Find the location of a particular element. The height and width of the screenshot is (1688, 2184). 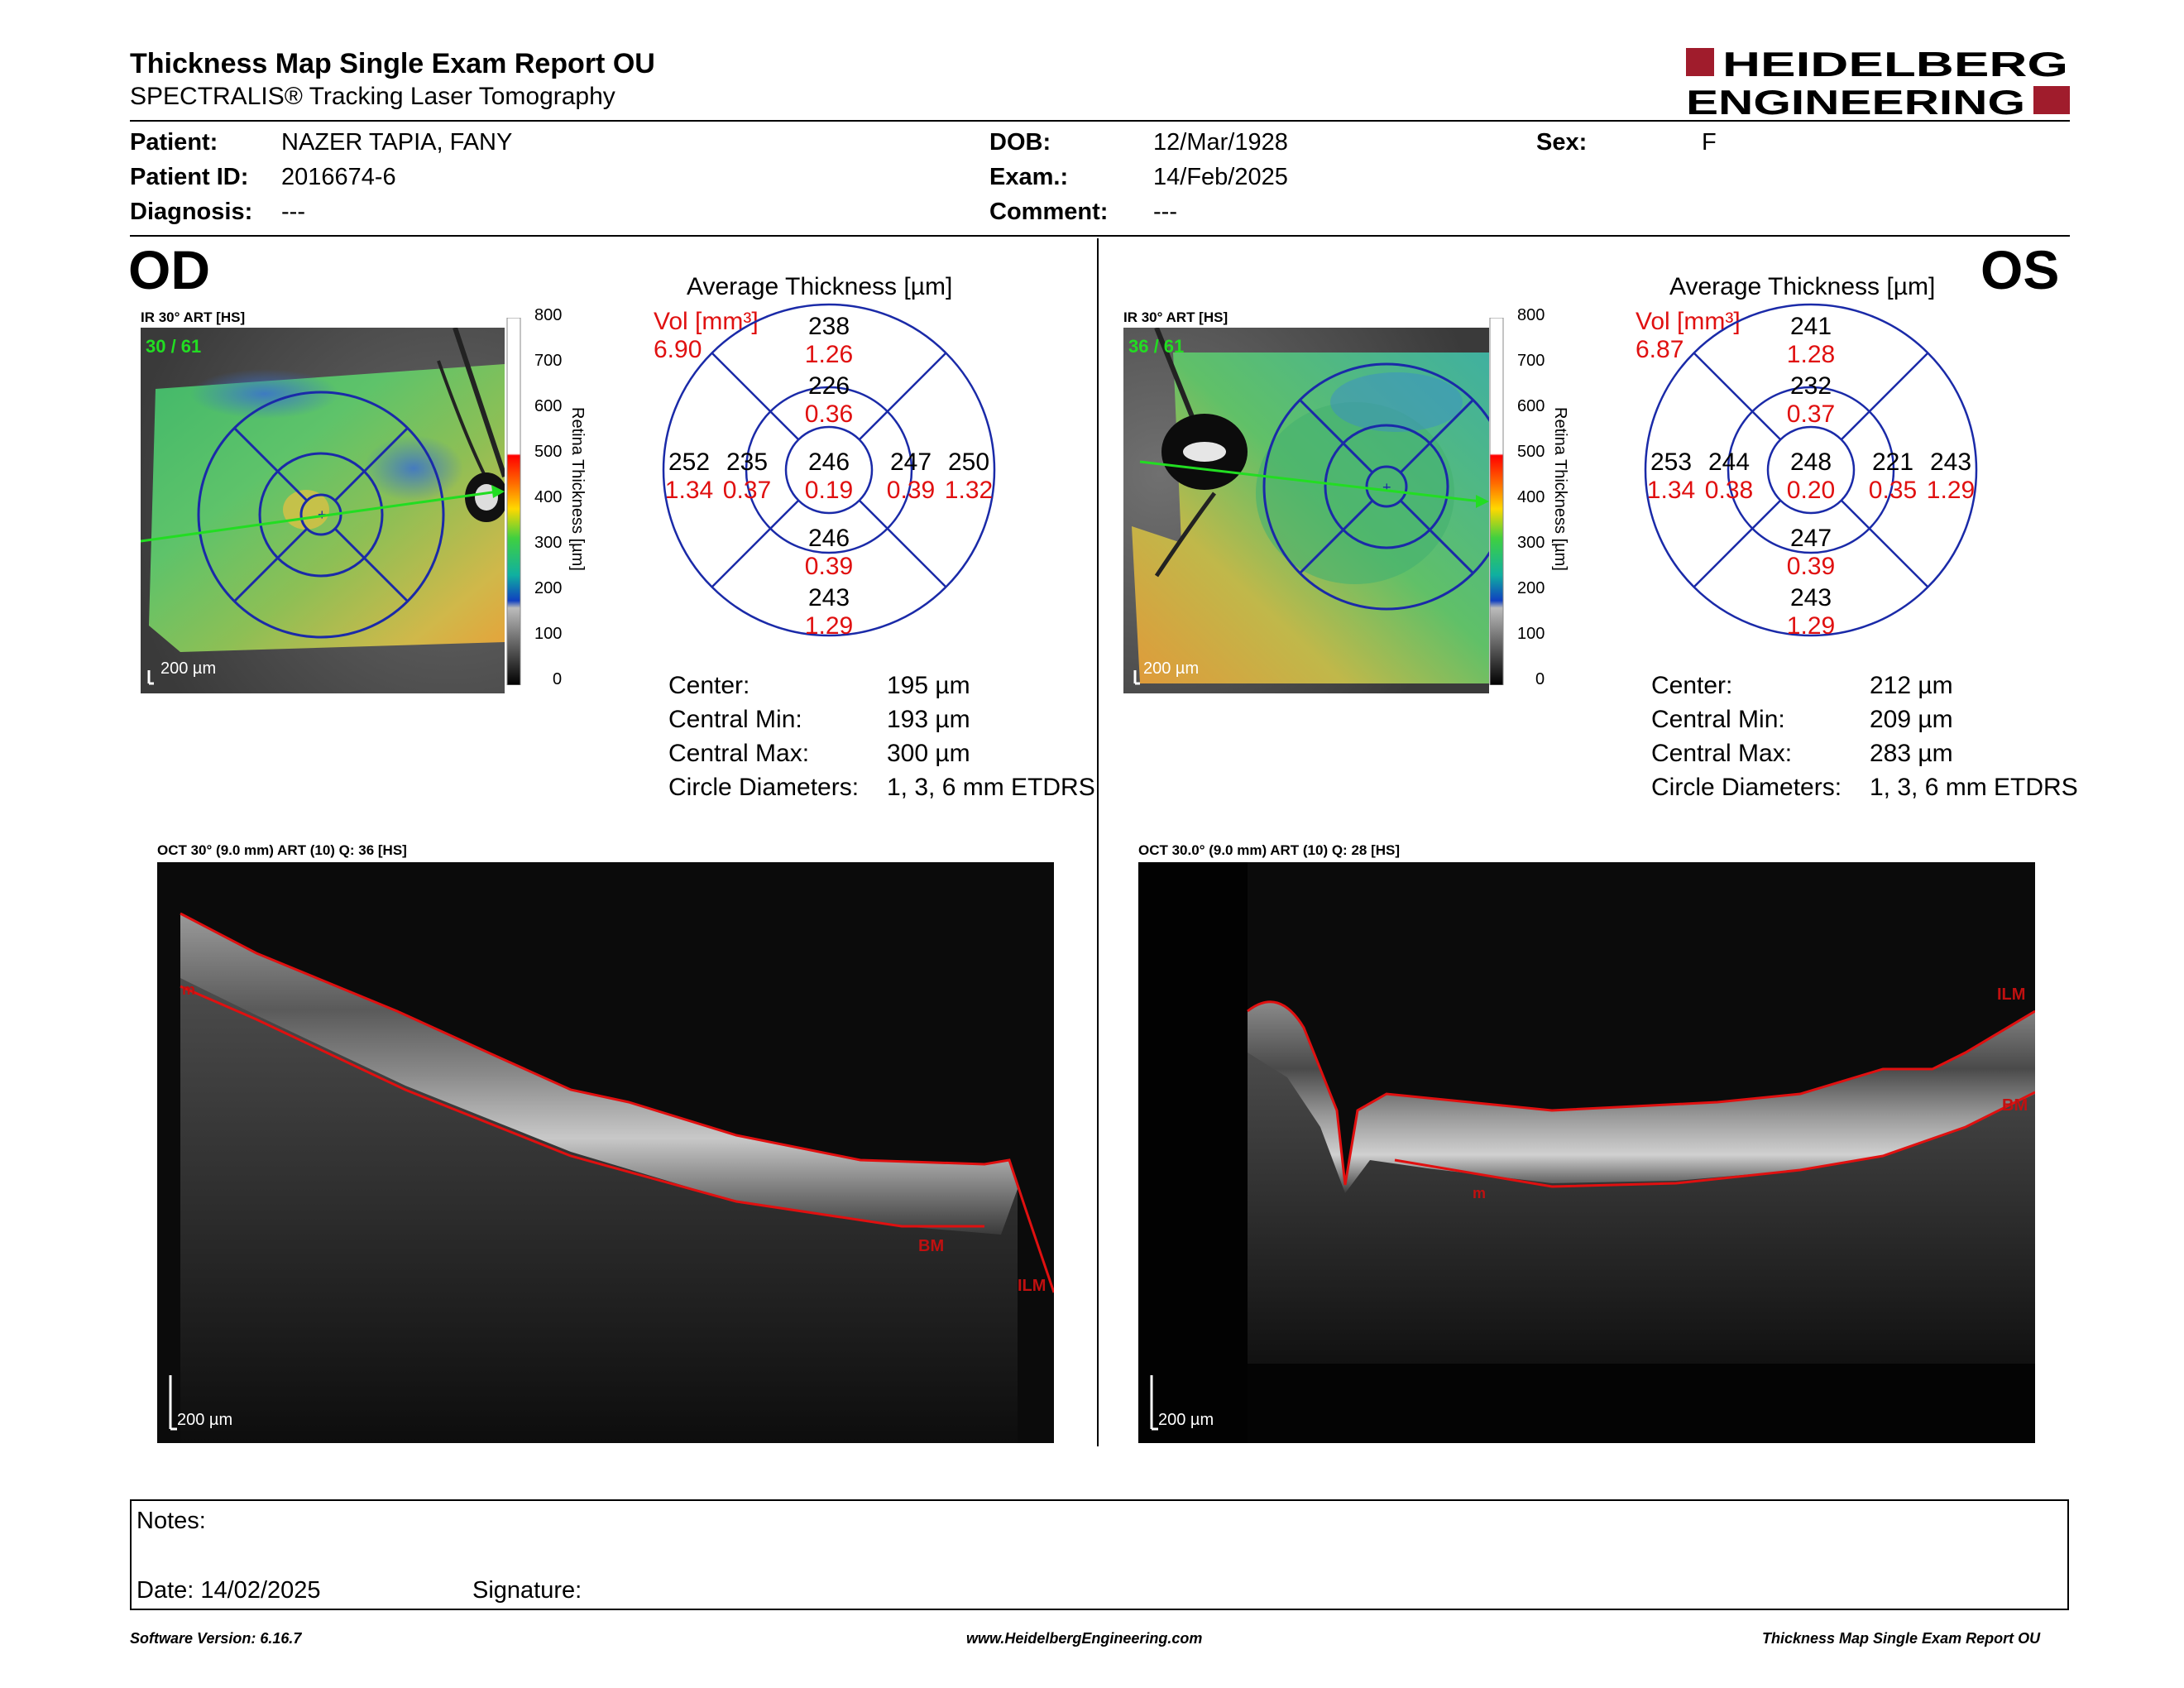

notes-box: Notes: Date: 14/02/2025 Signature: is located at coordinates (1099, 1554).